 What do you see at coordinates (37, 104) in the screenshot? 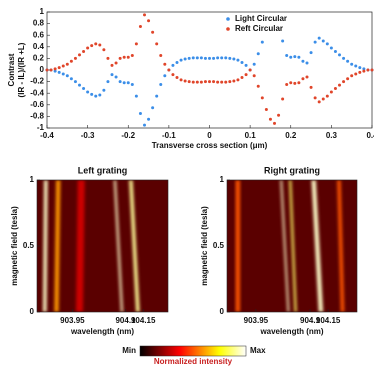
I see `y-tick-label: -0.6` at bounding box center [37, 104].